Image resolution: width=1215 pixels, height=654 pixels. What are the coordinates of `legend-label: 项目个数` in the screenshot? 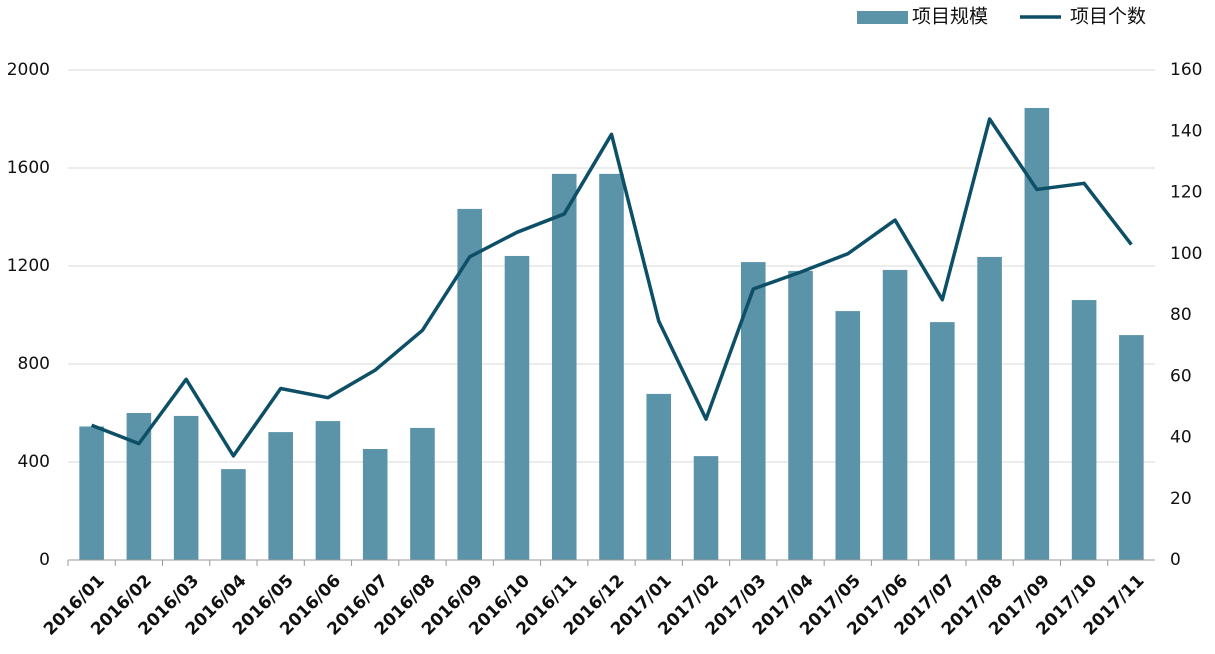 It's located at (1108, 17).